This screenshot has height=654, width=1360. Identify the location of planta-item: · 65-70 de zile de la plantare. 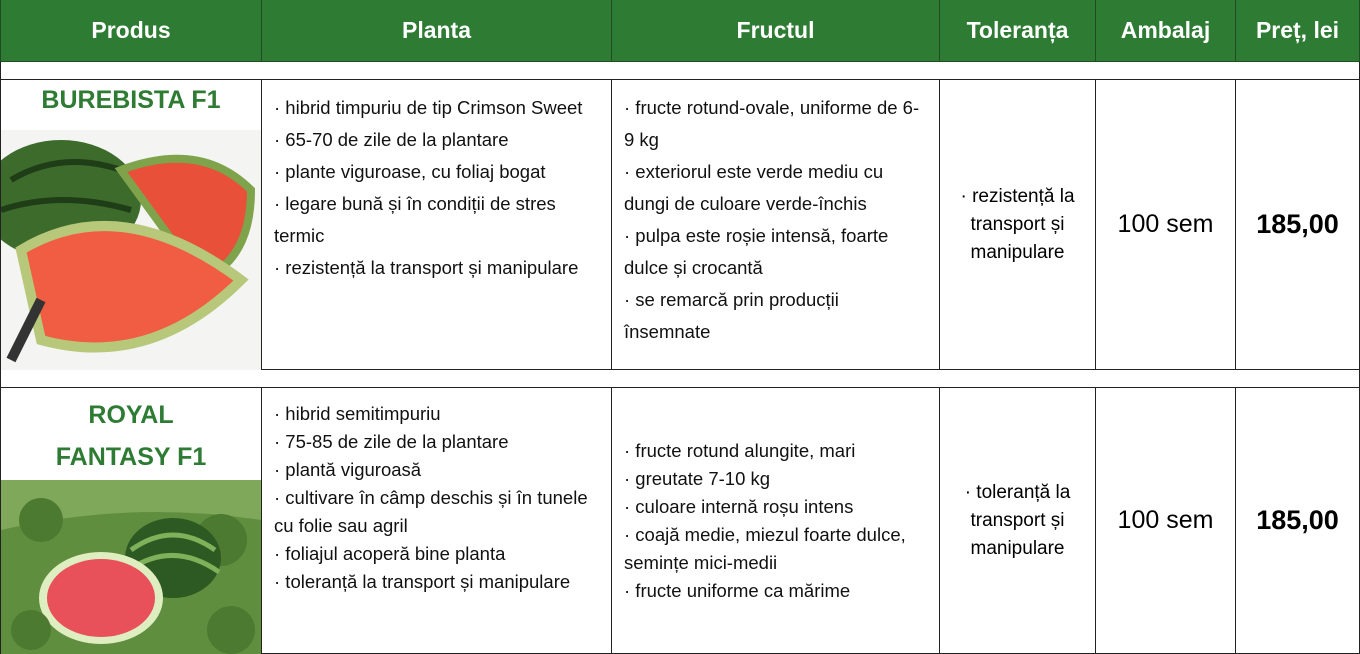
(391, 139).